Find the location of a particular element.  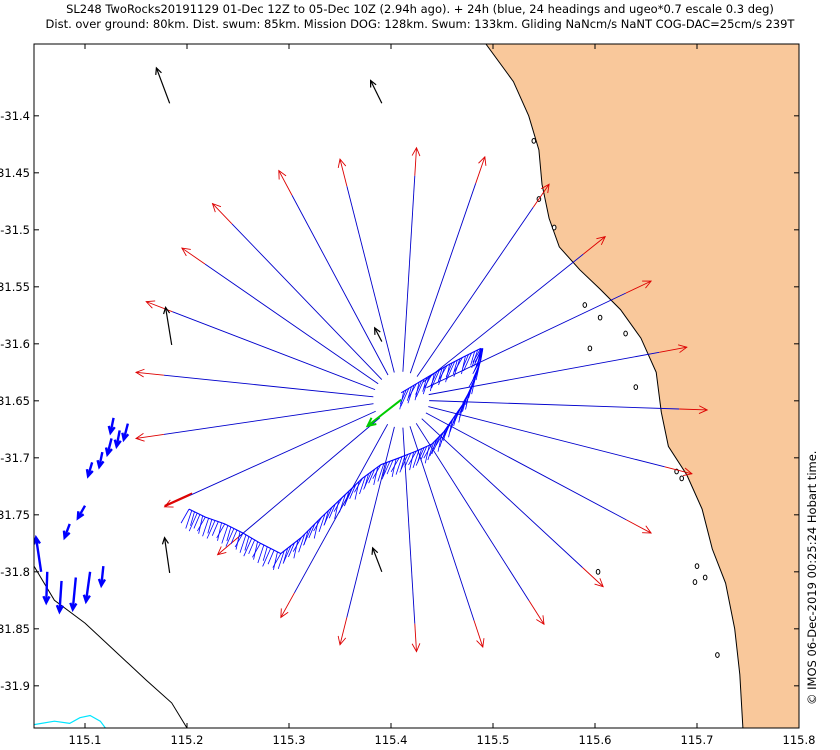

y-tick-label-3: -31.55 is located at coordinates (15, 287).